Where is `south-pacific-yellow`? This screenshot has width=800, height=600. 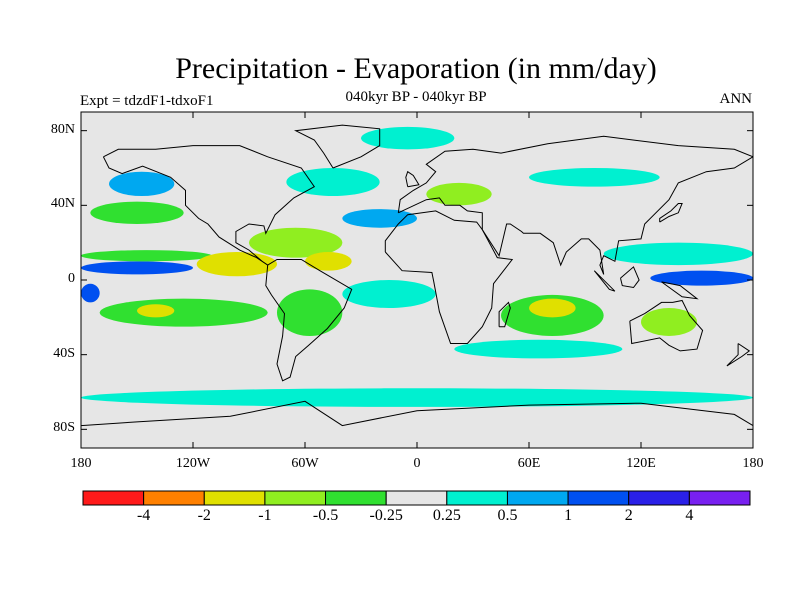
south-pacific-yellow is located at coordinates (156, 311).